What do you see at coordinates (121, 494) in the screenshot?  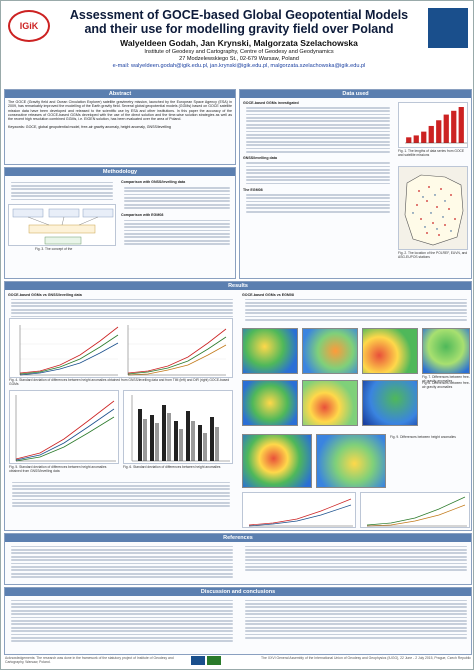 I see `results-left-bottom-text` at bounding box center [121, 494].